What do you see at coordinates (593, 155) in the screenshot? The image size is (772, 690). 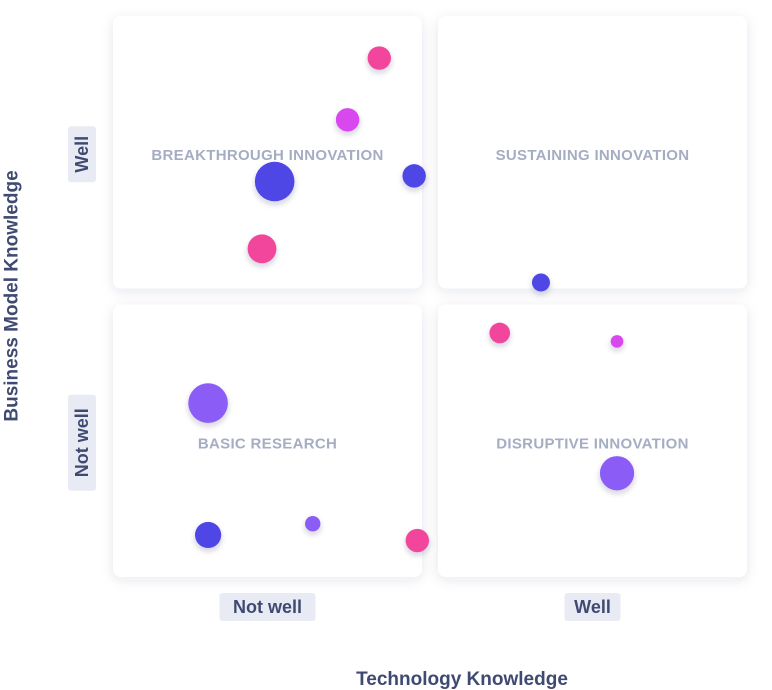 I see `quadrant-label: SUSTAINING INNOVATION` at bounding box center [593, 155].